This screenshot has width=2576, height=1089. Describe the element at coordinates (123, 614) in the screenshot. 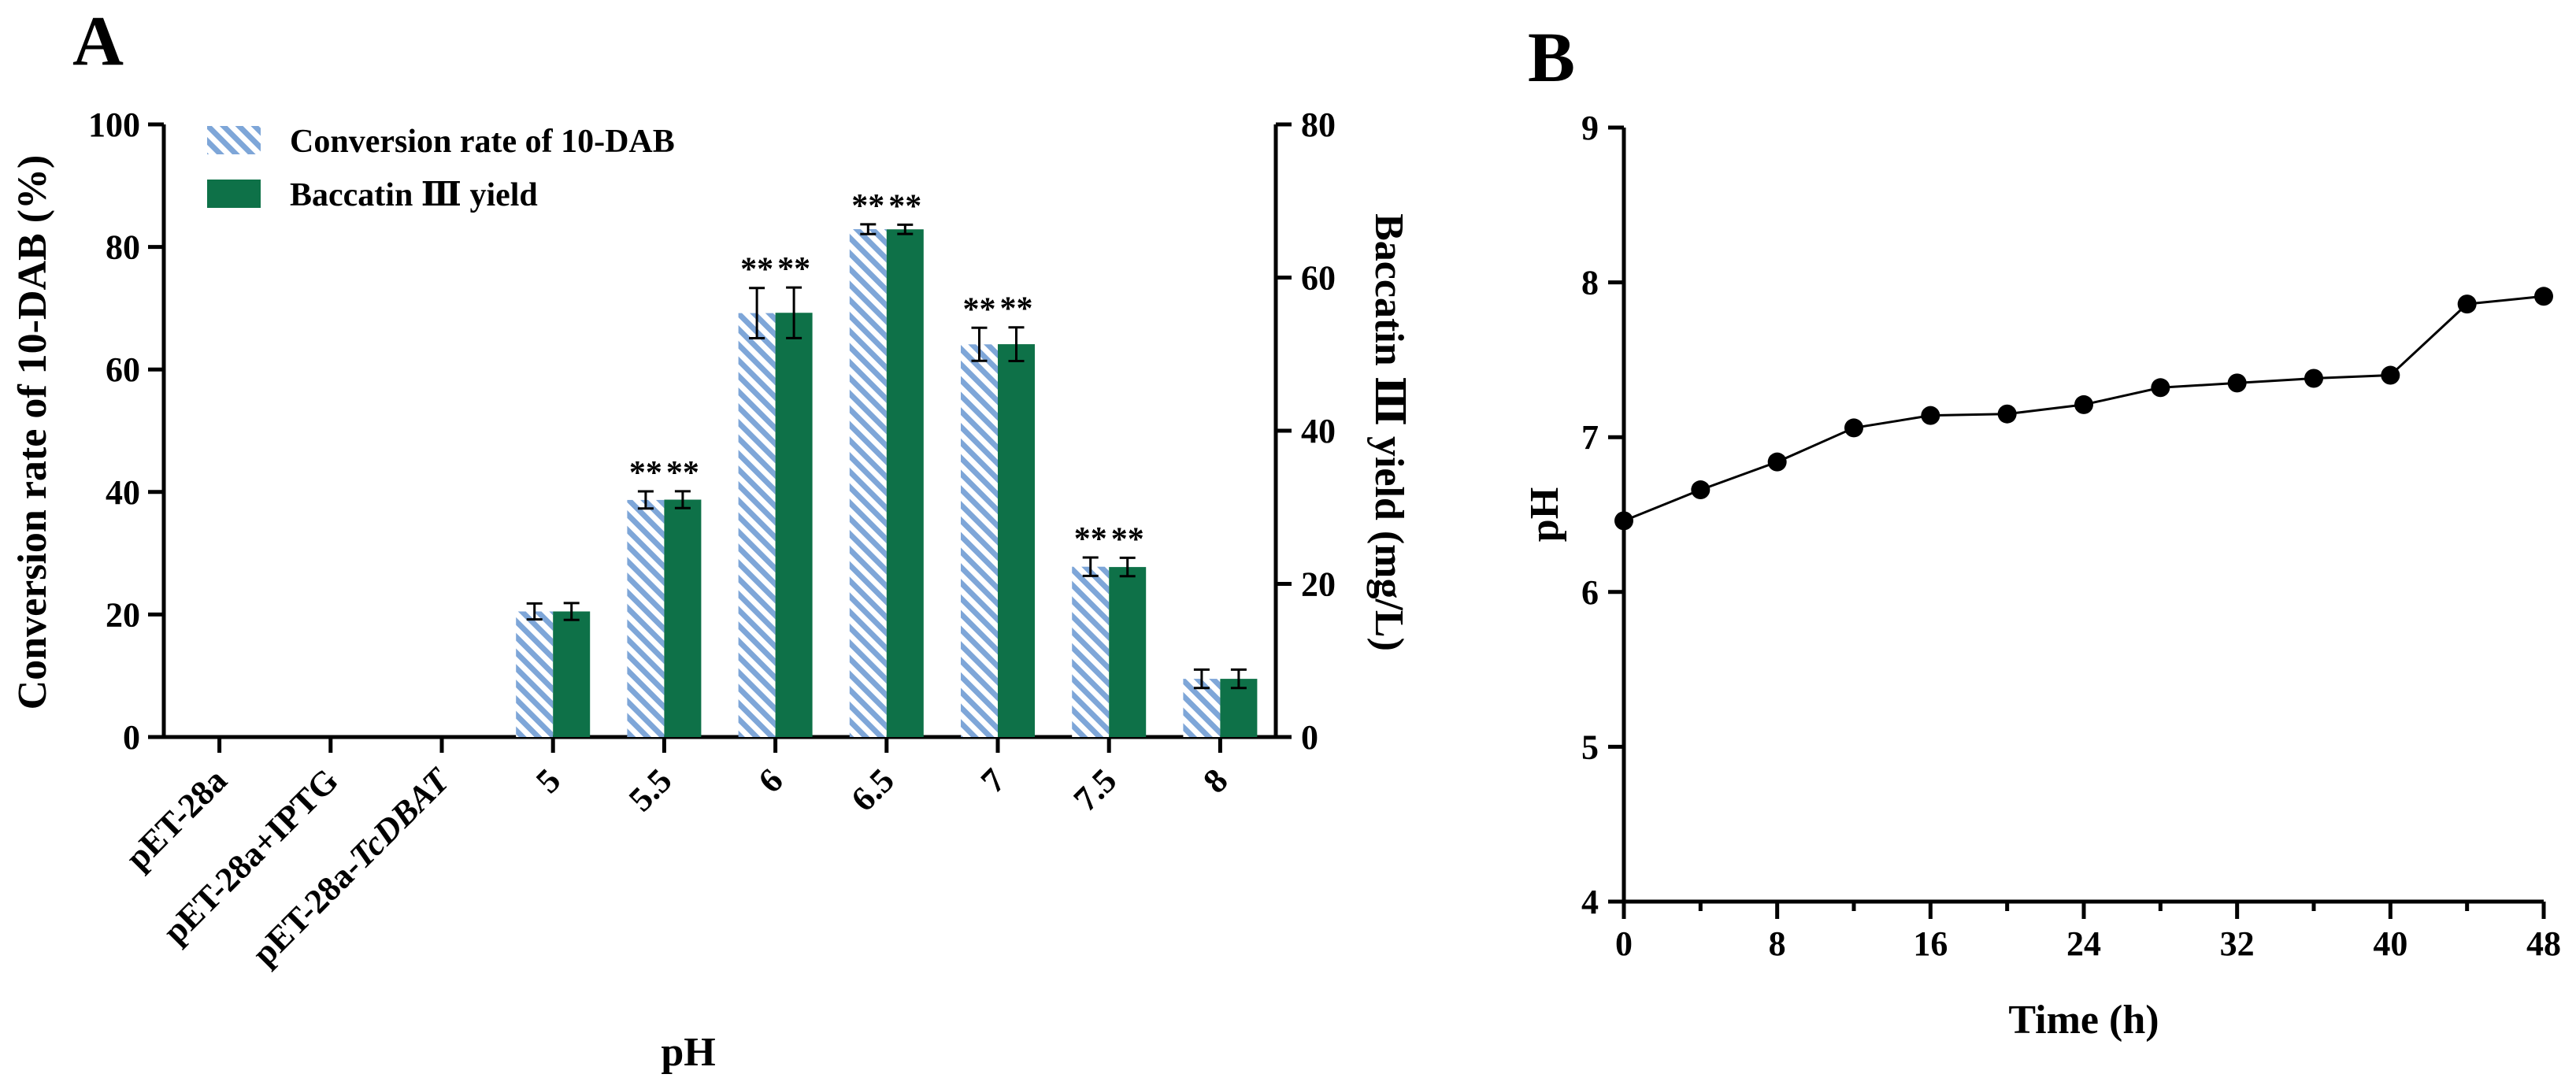

I see `y-tick-label-left: 20` at that location.